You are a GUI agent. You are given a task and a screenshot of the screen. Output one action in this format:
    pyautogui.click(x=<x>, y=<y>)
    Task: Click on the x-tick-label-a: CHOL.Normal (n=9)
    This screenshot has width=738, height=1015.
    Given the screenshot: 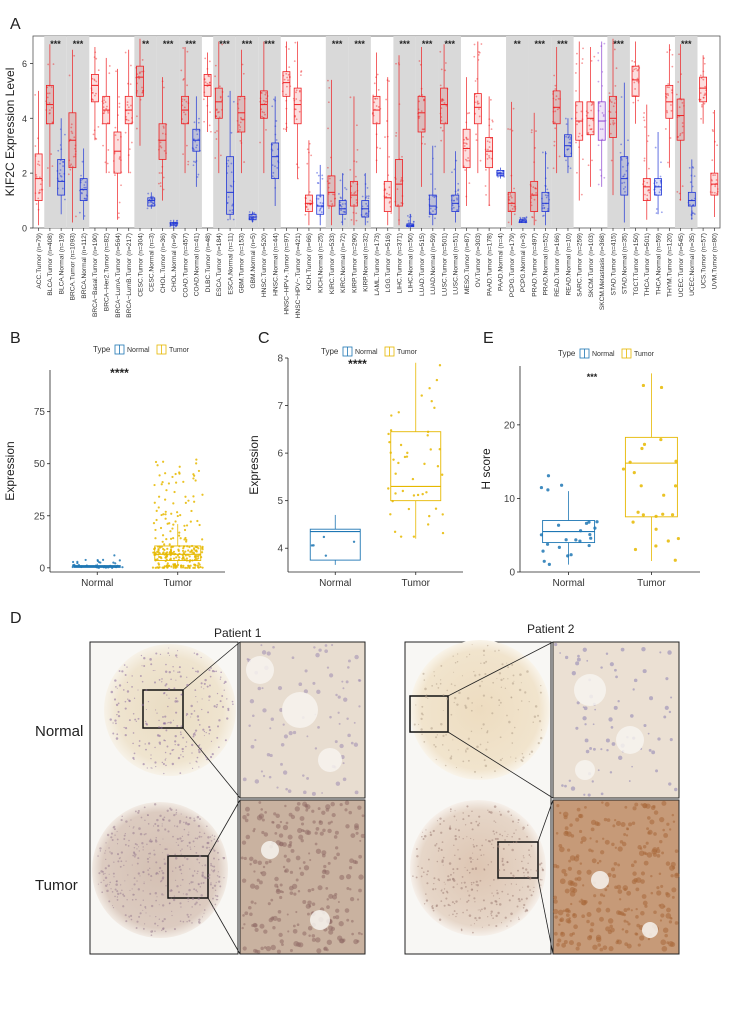 What is the action you would take?
    pyautogui.click(x=174, y=262)
    